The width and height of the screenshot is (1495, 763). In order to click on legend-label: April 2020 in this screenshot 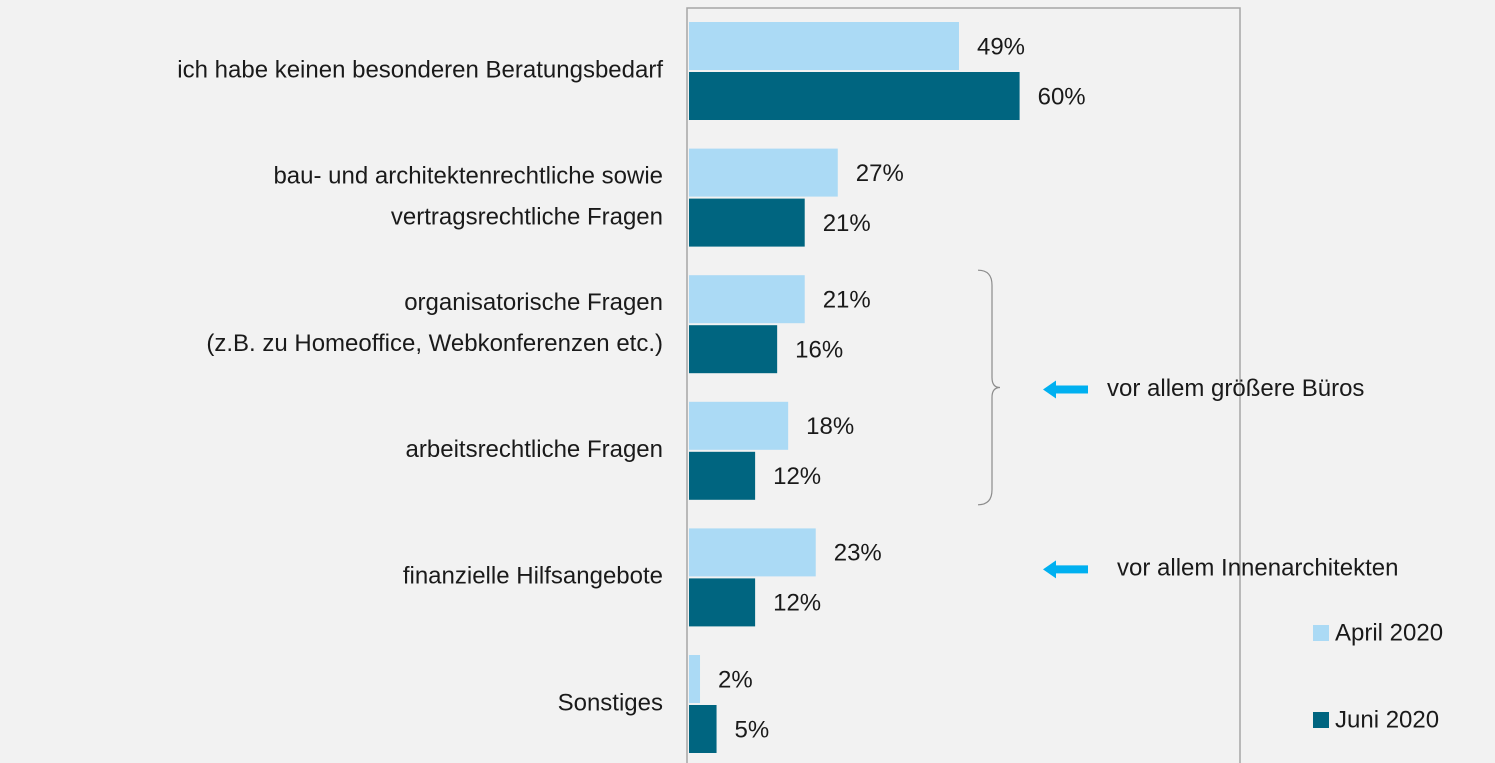, I will do `click(1389, 632)`.